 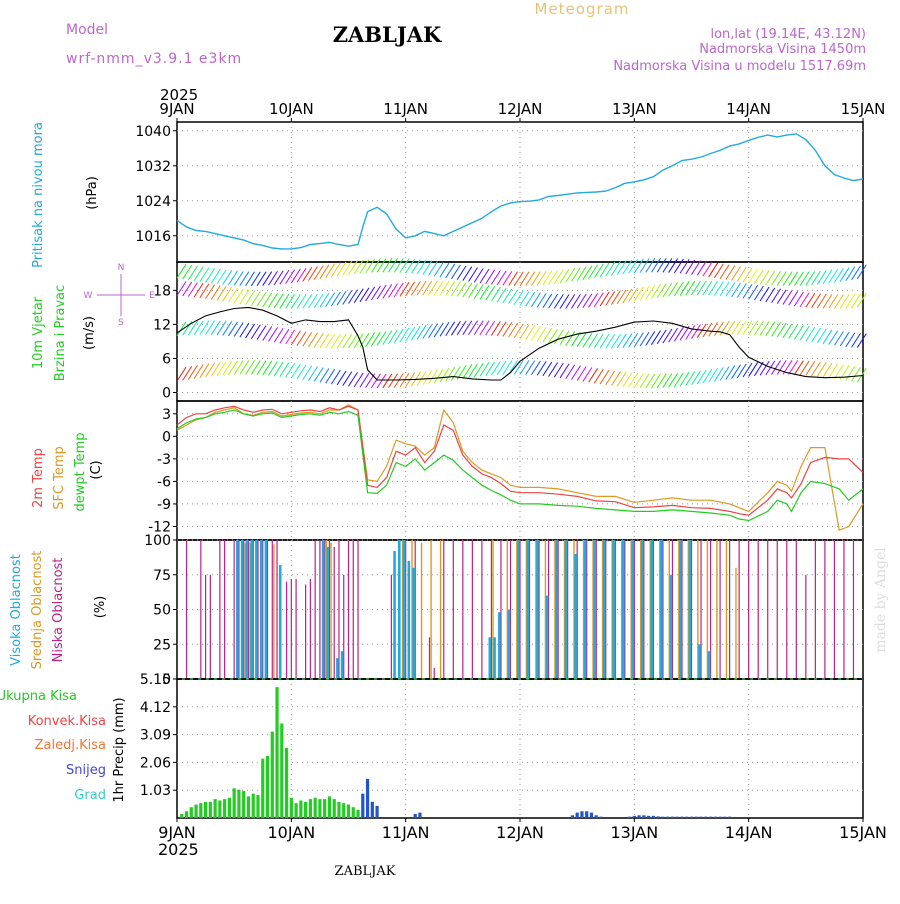 I want to click on temp-ytick-label: -3, so click(x=164, y=460).